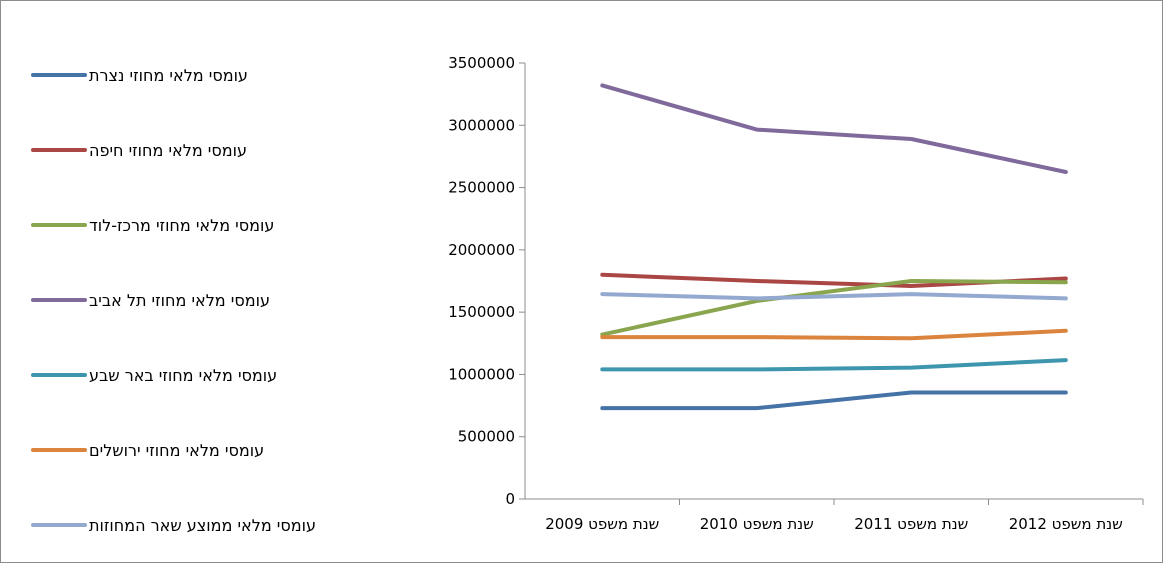 The image size is (1163, 563). I want to click on legend-item: עומסי מלאי מחוזי תל אביב, so click(201, 300).